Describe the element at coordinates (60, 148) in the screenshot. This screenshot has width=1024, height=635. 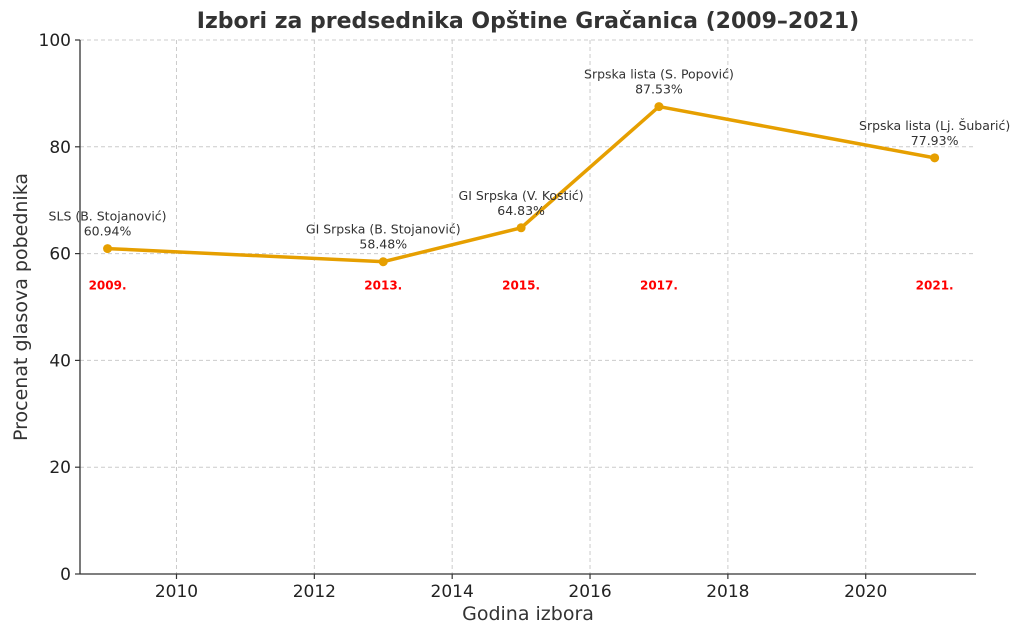
I see `y-tick-label: 80` at that location.